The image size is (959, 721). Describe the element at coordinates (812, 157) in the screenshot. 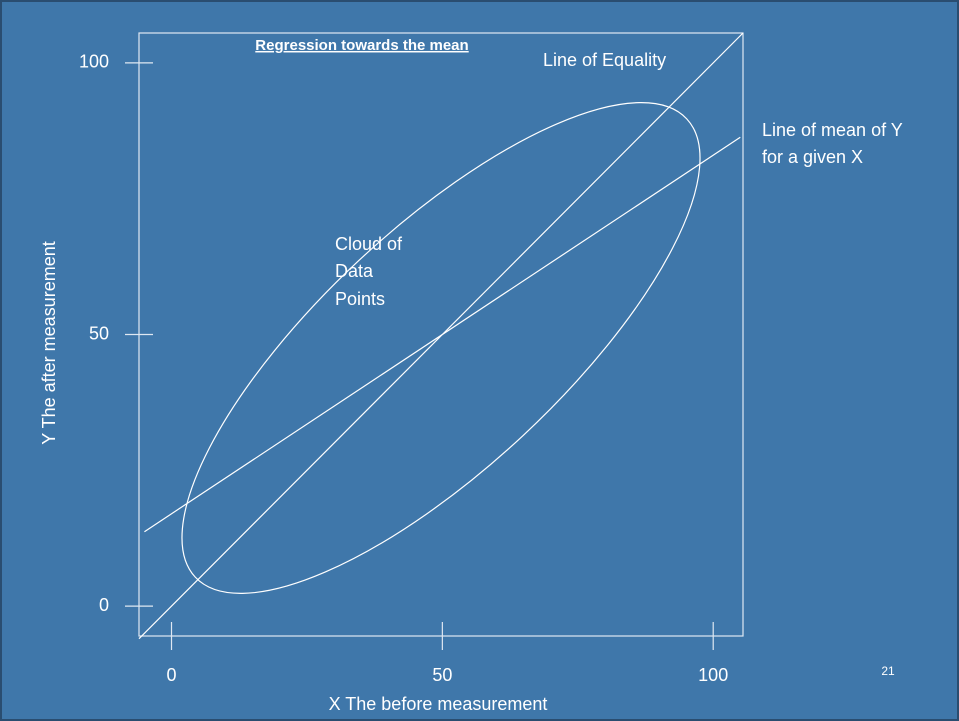

I see `annotation: for a given X` at that location.